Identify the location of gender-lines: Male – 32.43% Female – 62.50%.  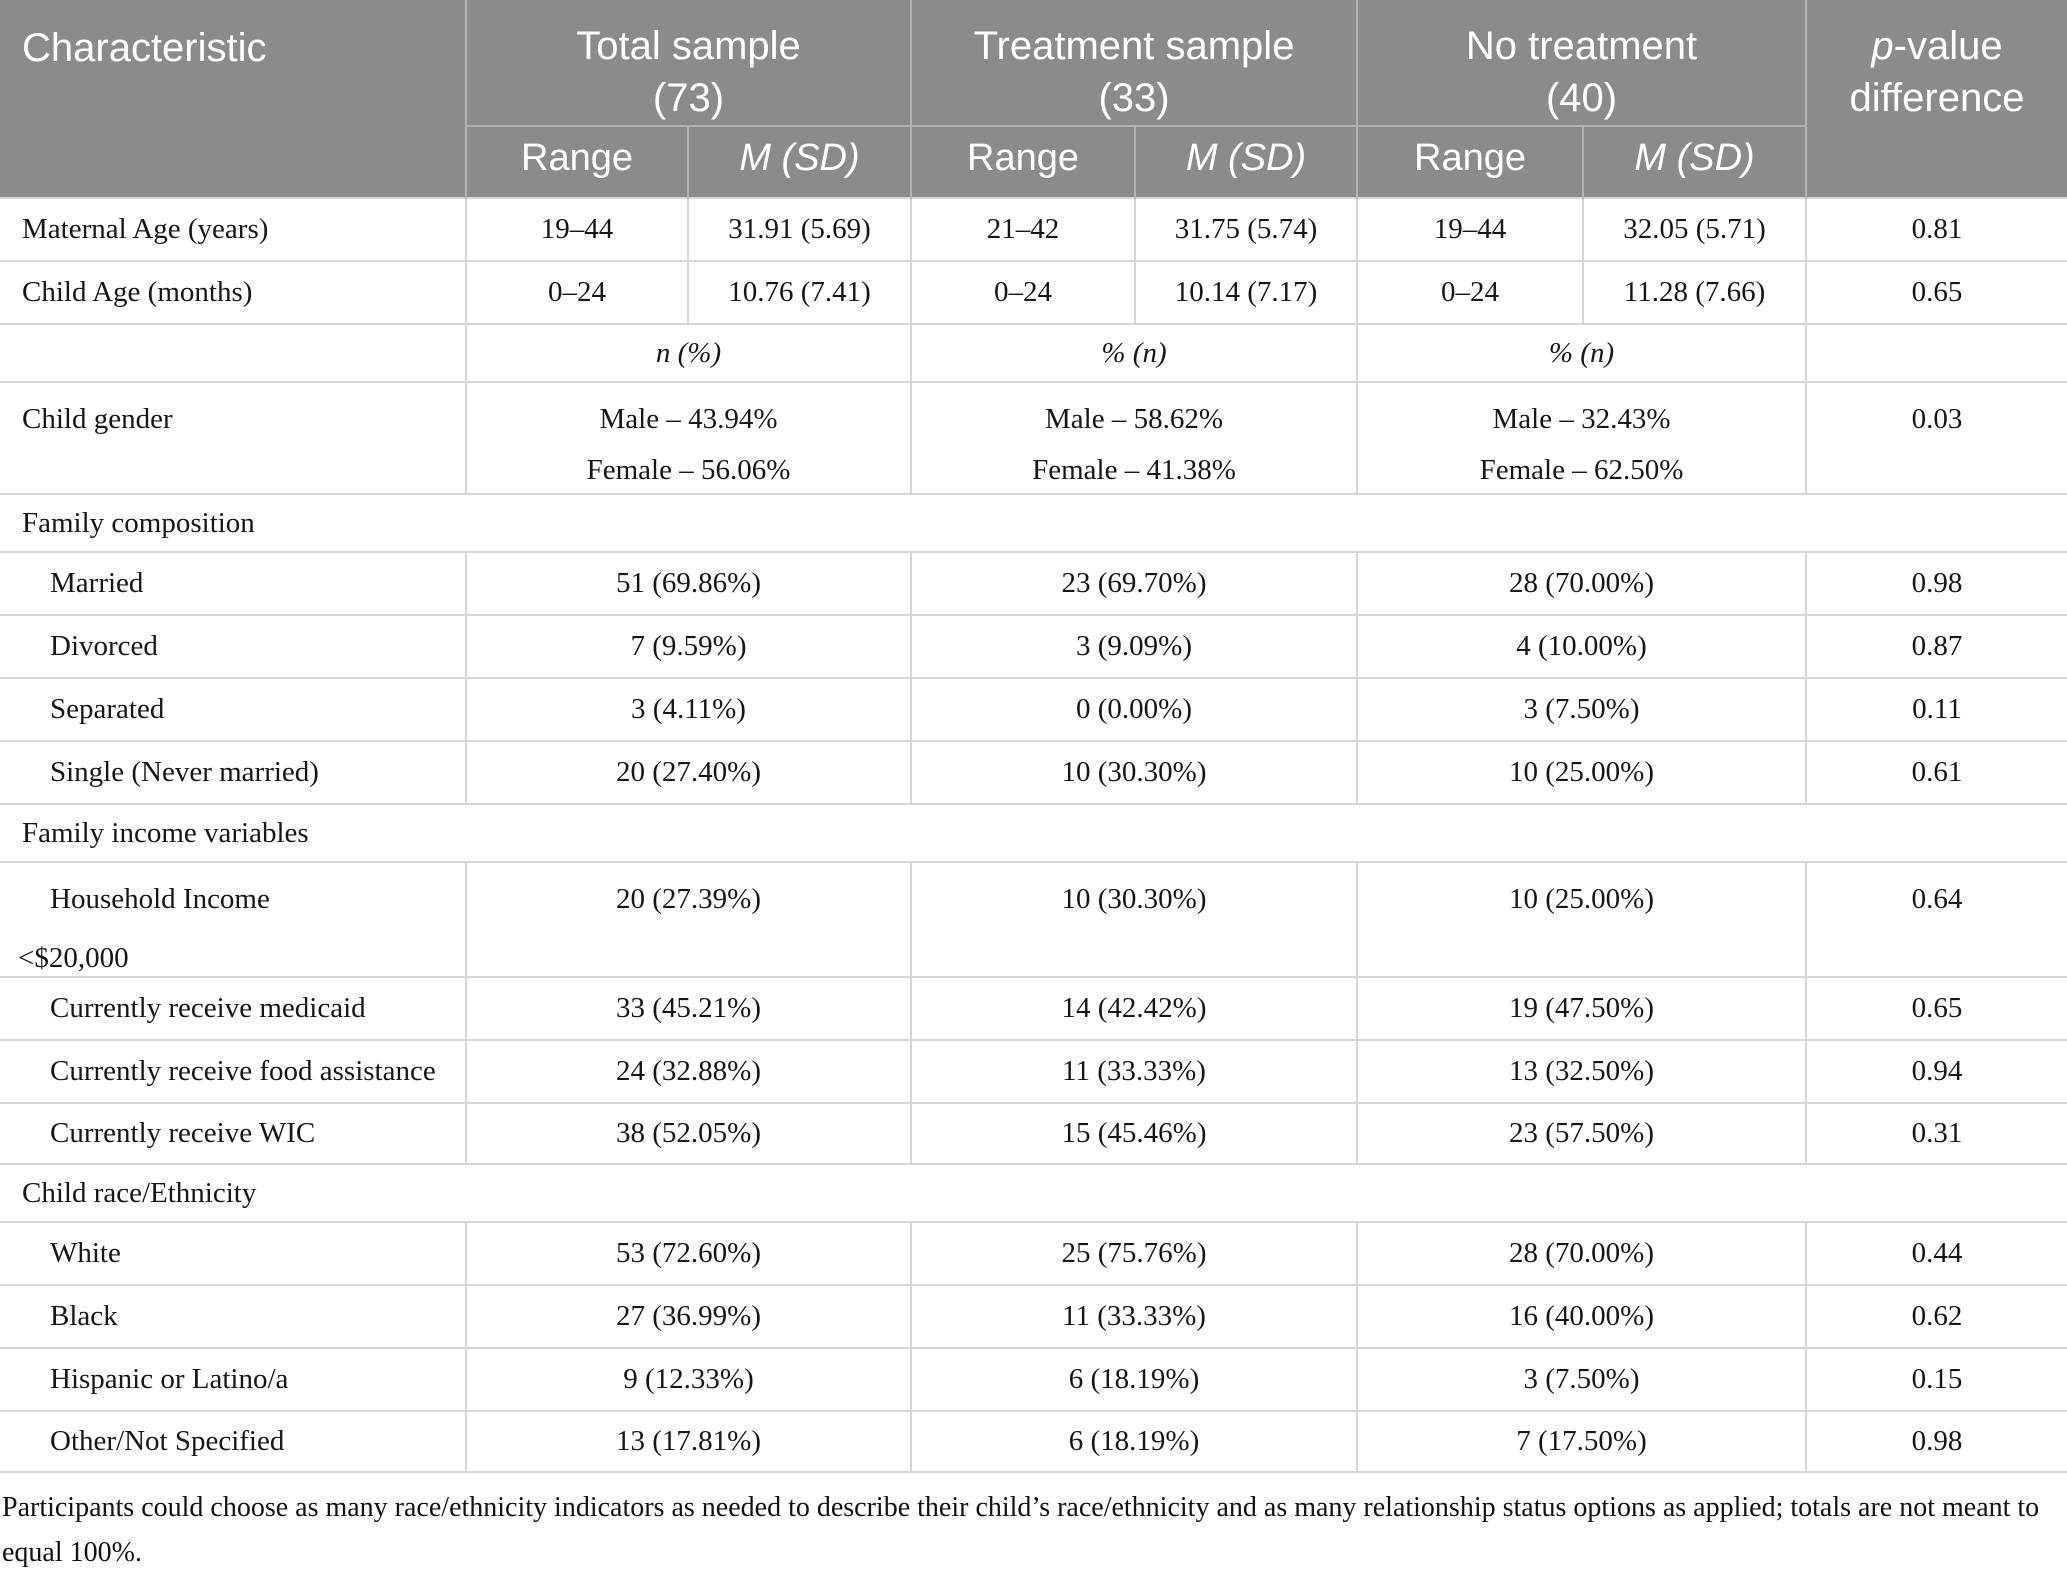
(1581, 445).